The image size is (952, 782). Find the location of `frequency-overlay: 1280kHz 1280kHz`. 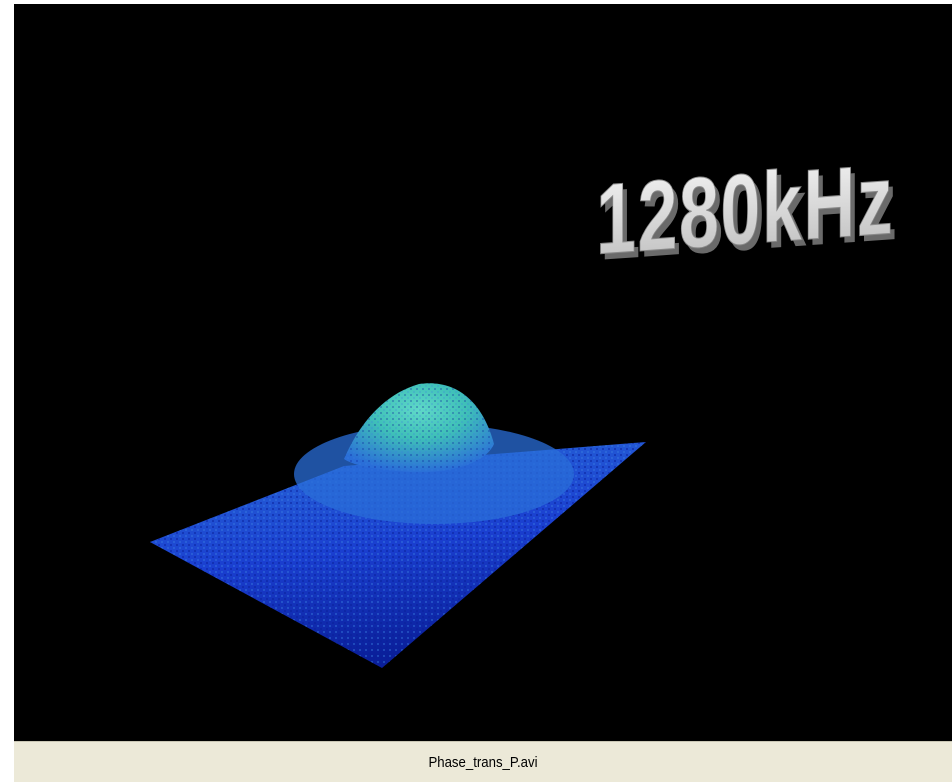

frequency-overlay: 1280kHz 1280kHz is located at coordinates (747, 212).